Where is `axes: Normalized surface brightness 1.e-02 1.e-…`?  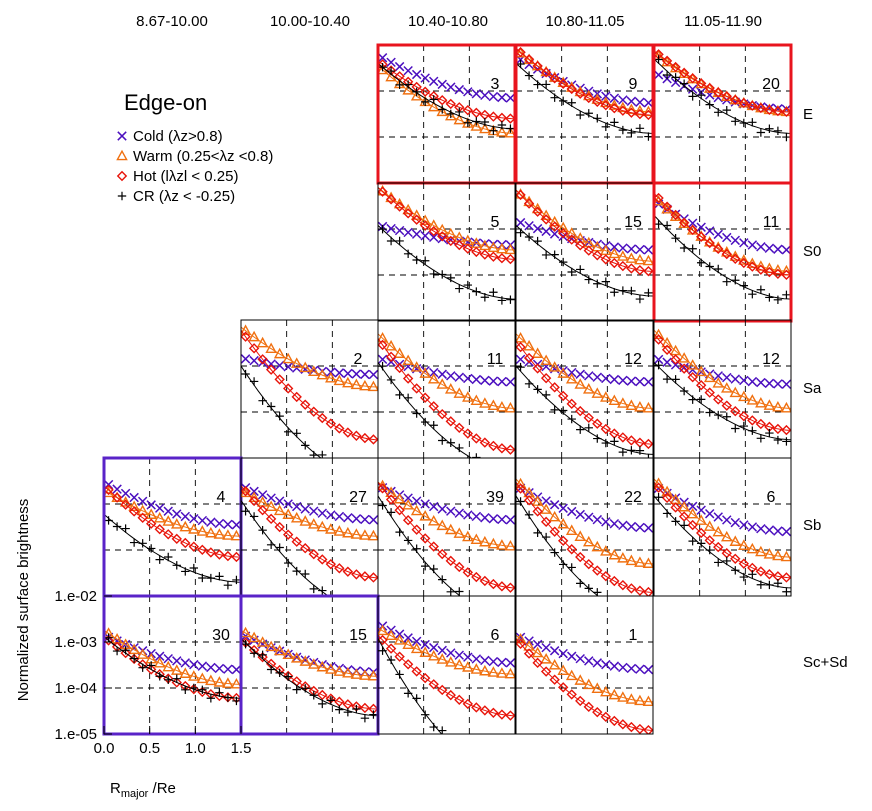
axes: Normalized surface brightness 1.e-02 1.e-… is located at coordinates (133, 649).